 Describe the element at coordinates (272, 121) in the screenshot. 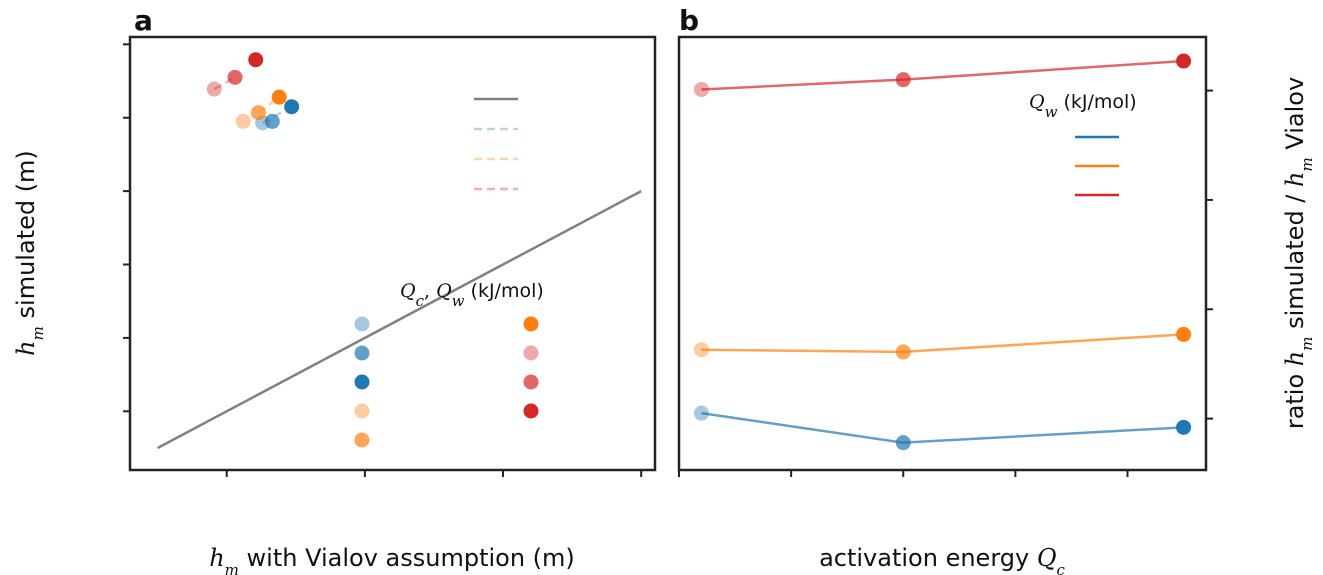

I see `scatter-point-qc60-qw120` at that location.